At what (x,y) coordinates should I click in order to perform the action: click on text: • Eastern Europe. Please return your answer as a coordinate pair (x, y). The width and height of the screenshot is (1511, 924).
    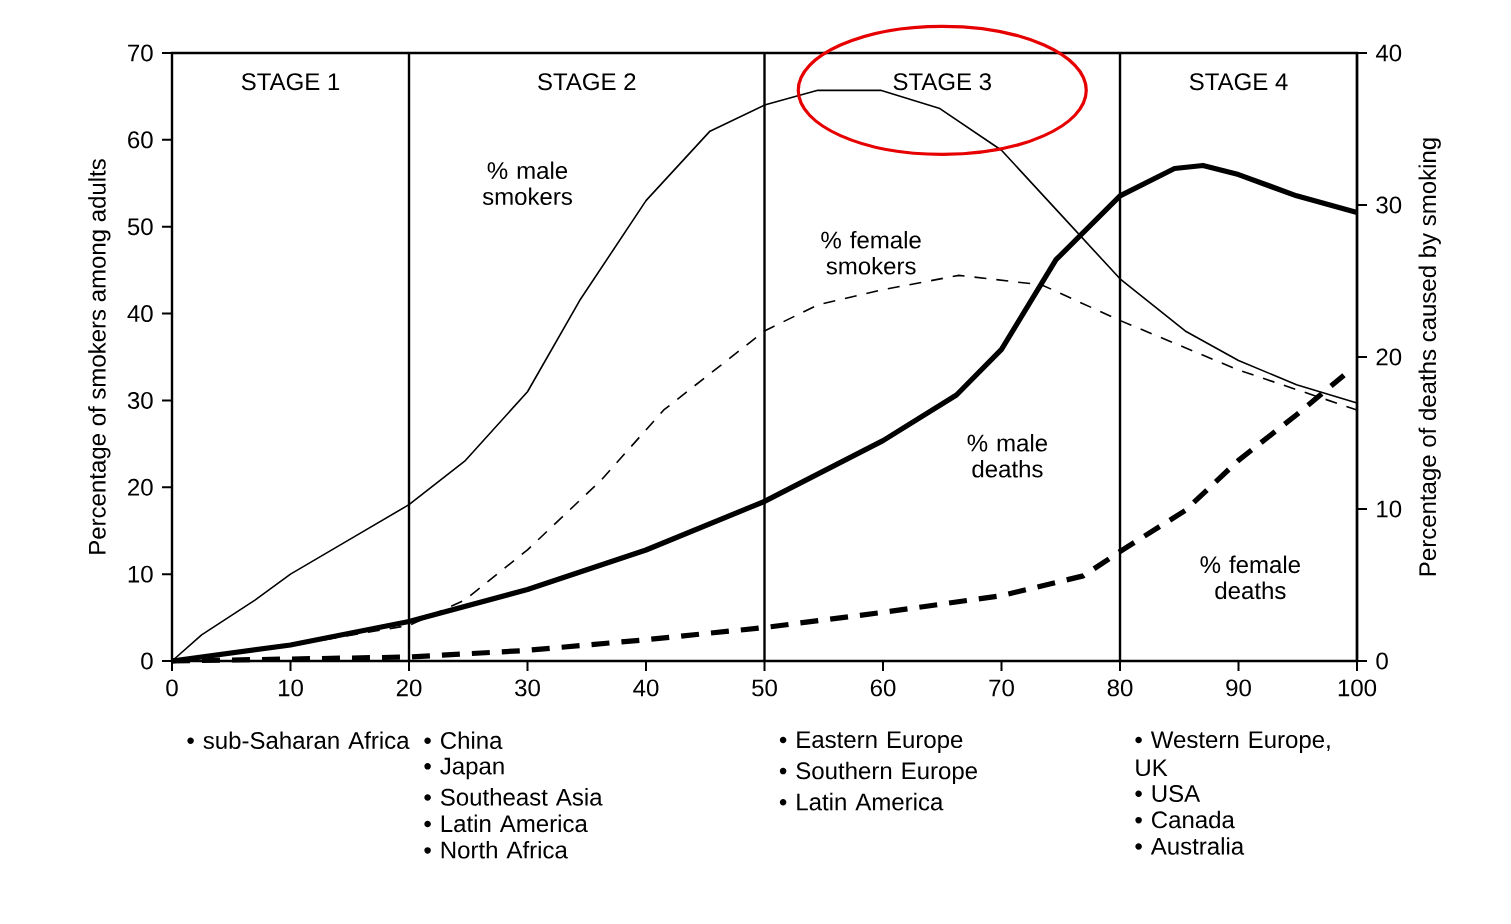
    Looking at the image, I should click on (871, 742).